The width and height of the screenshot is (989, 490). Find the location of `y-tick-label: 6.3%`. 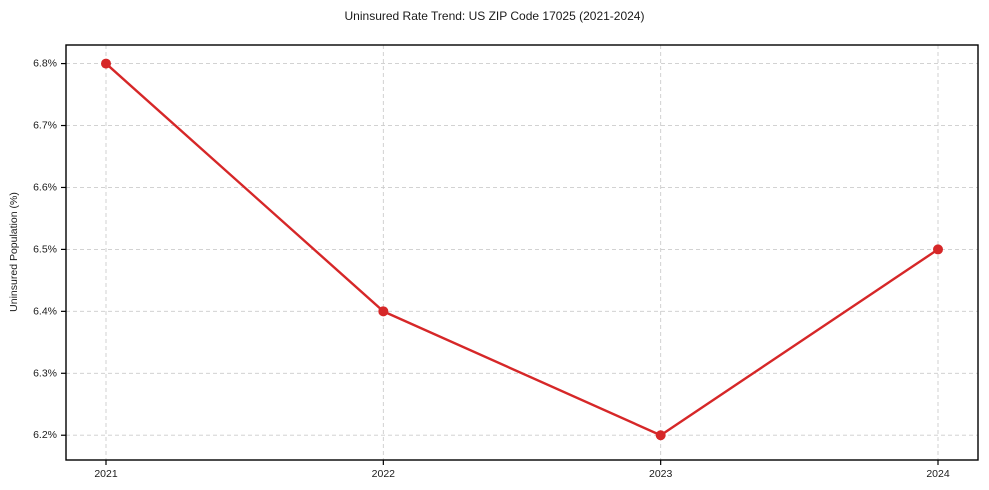

y-tick-label: 6.3% is located at coordinates (45, 373).